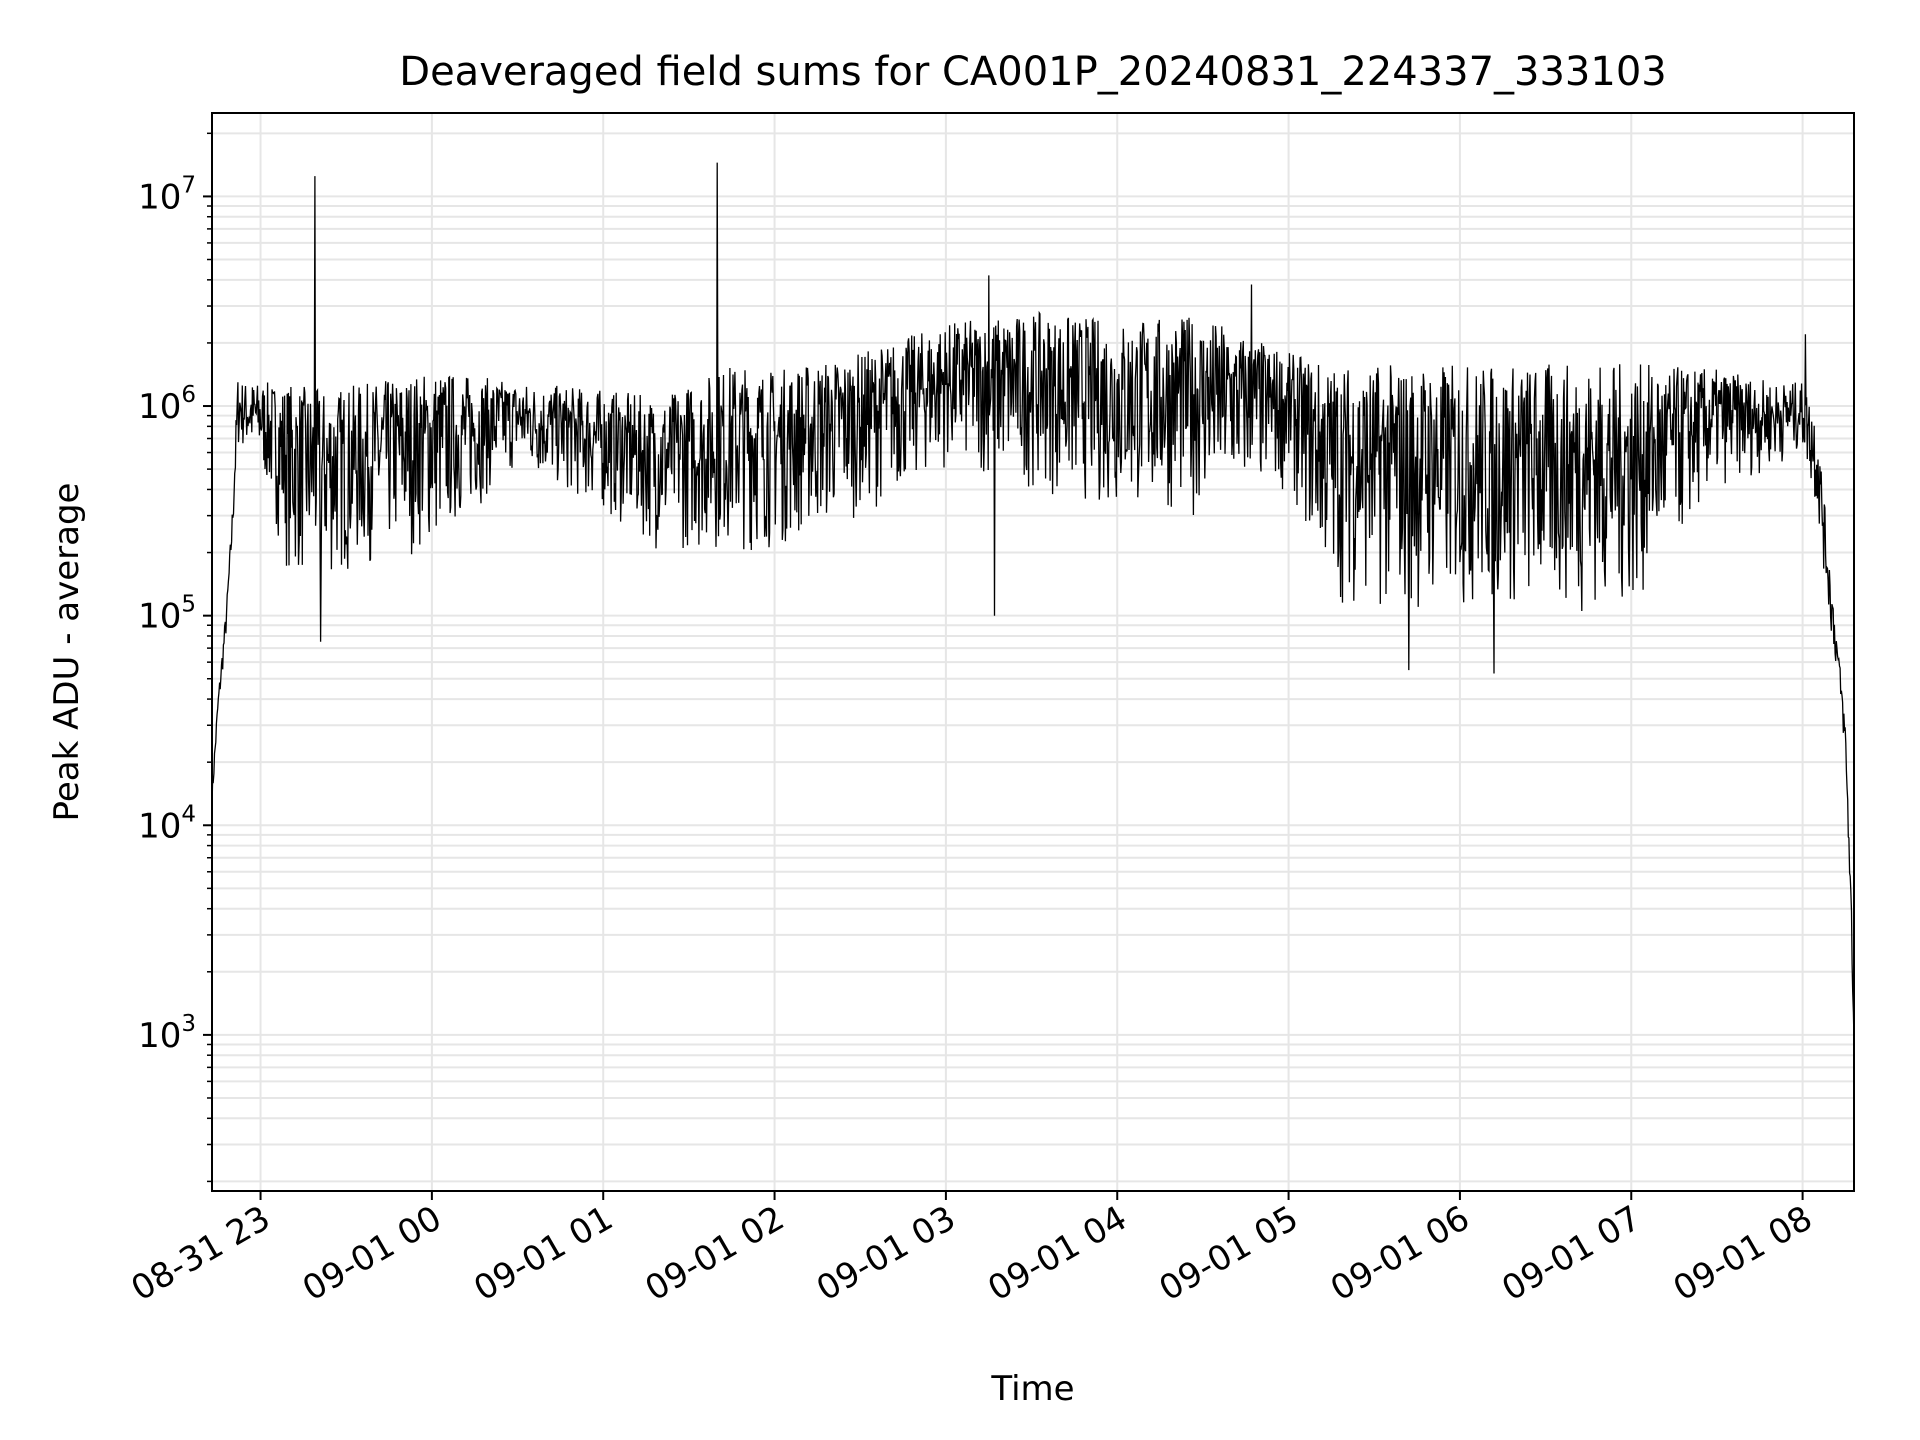  I want to click on y-tick-label: 10⁶, so click(167, 404).